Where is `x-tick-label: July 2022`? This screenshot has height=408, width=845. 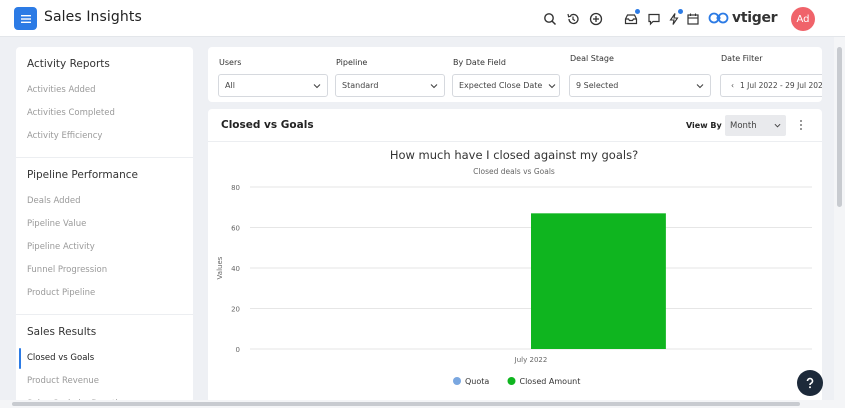 x-tick-label: July 2022 is located at coordinates (531, 360).